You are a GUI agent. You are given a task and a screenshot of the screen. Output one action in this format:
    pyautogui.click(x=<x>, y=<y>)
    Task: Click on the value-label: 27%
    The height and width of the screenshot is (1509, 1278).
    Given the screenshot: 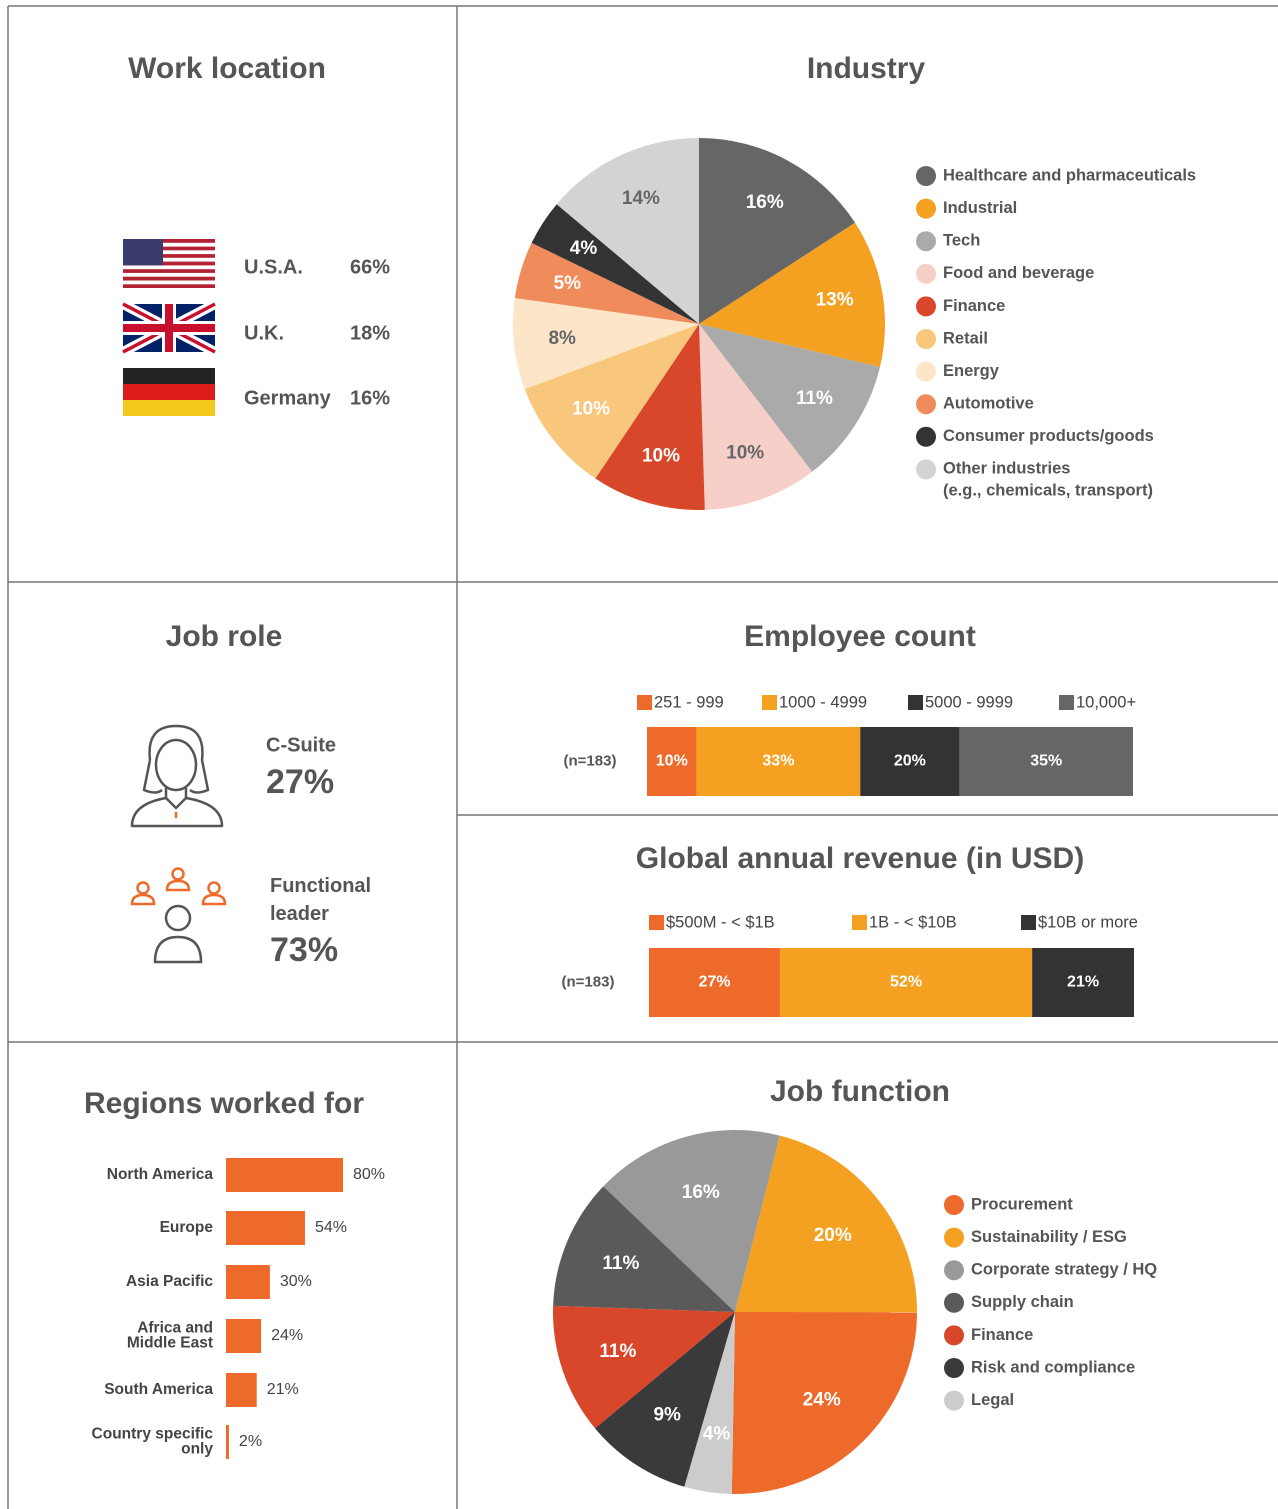 What is the action you would take?
    pyautogui.click(x=300, y=782)
    